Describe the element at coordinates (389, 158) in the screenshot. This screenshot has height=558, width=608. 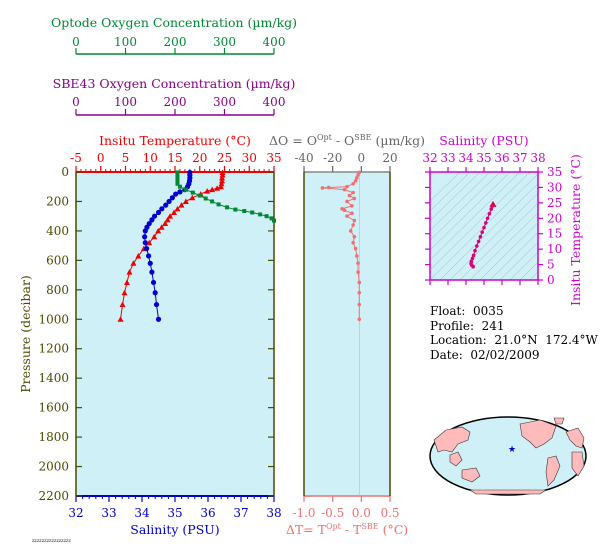
I see `delta-o-tick-label: 20` at that location.